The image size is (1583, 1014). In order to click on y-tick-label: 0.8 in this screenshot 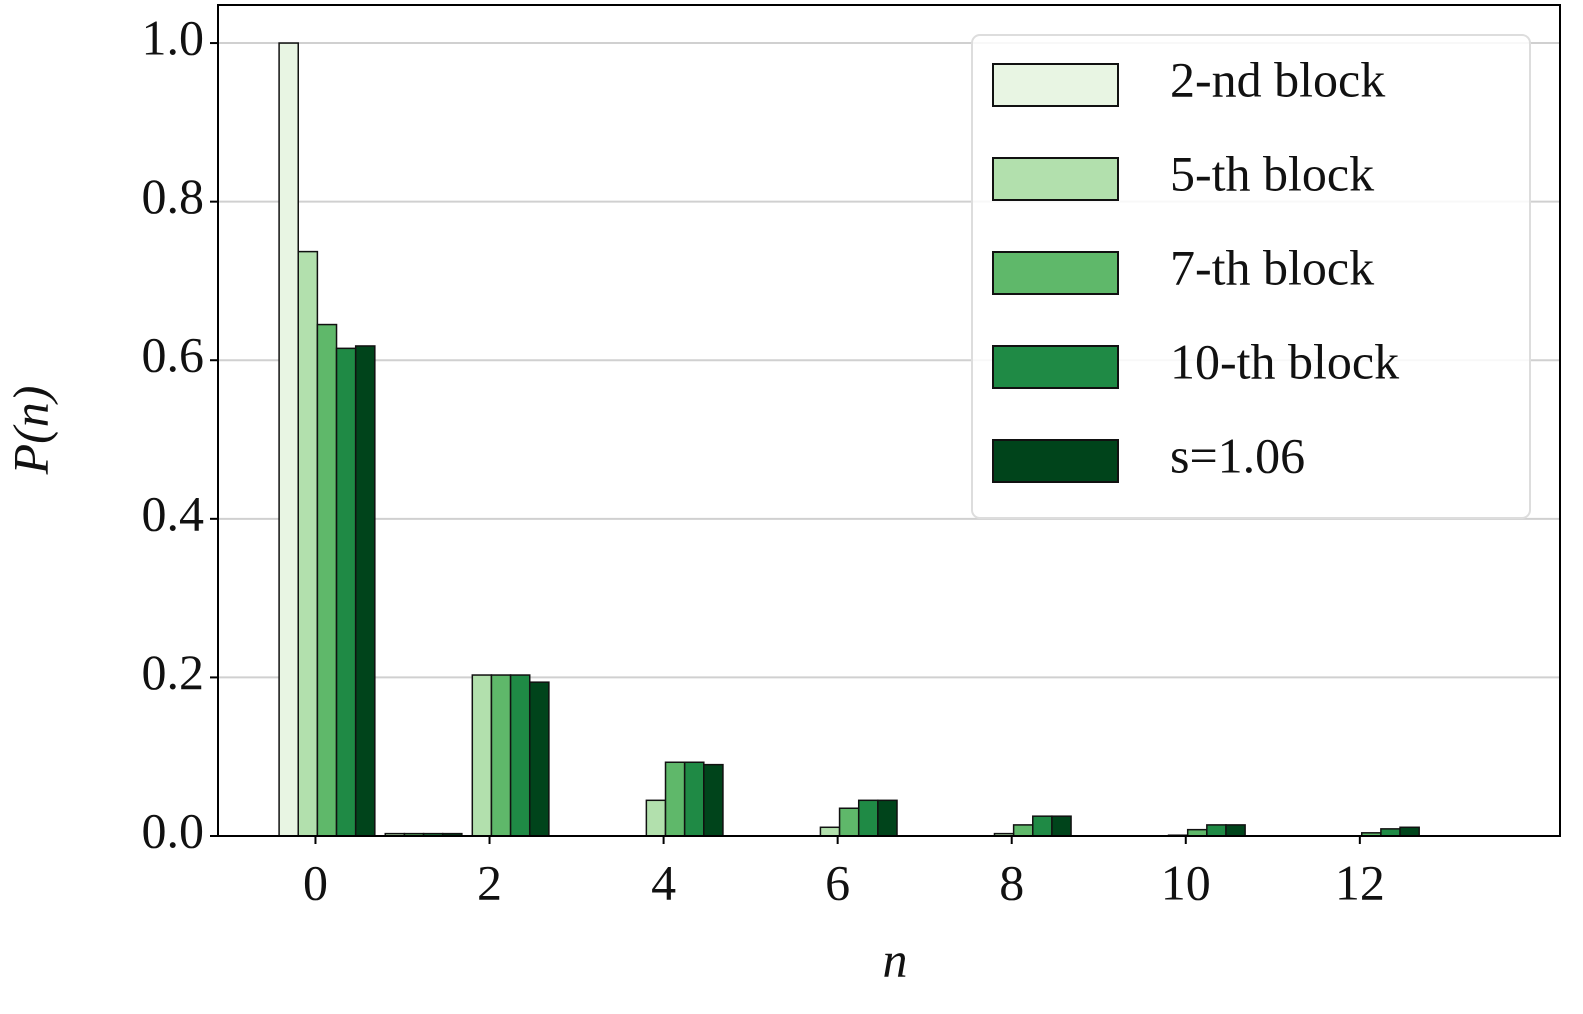, I will do `click(173, 196)`.